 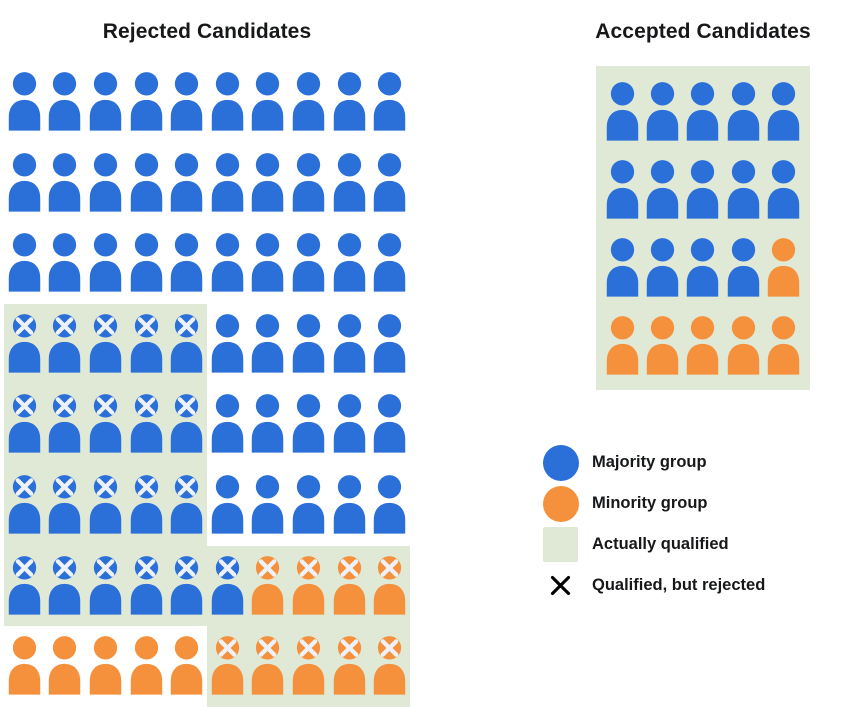 I want to click on legend-item-minority: Minority group, so click(x=653, y=503).